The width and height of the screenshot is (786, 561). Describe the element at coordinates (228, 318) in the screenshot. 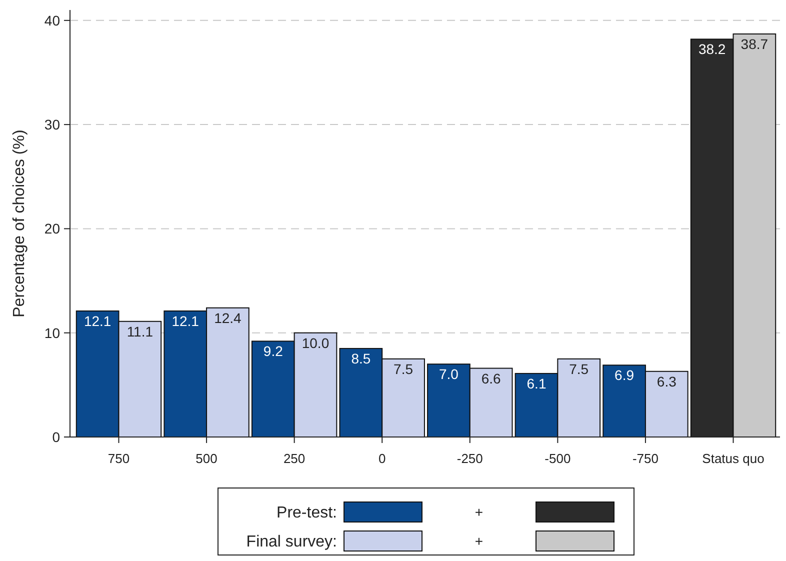

I see `data-label: 12.4` at that location.